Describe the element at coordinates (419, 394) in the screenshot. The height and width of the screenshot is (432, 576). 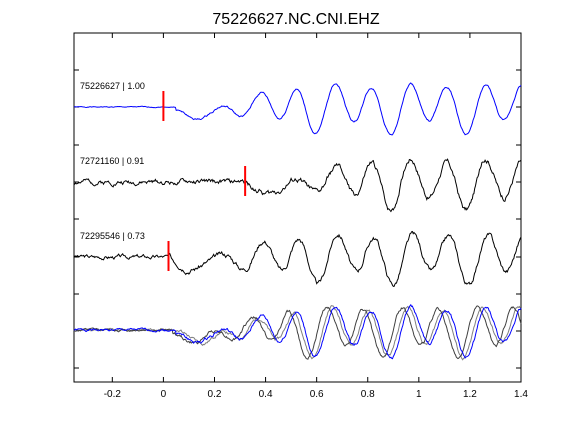
I see `x-tick-label: 1` at that location.